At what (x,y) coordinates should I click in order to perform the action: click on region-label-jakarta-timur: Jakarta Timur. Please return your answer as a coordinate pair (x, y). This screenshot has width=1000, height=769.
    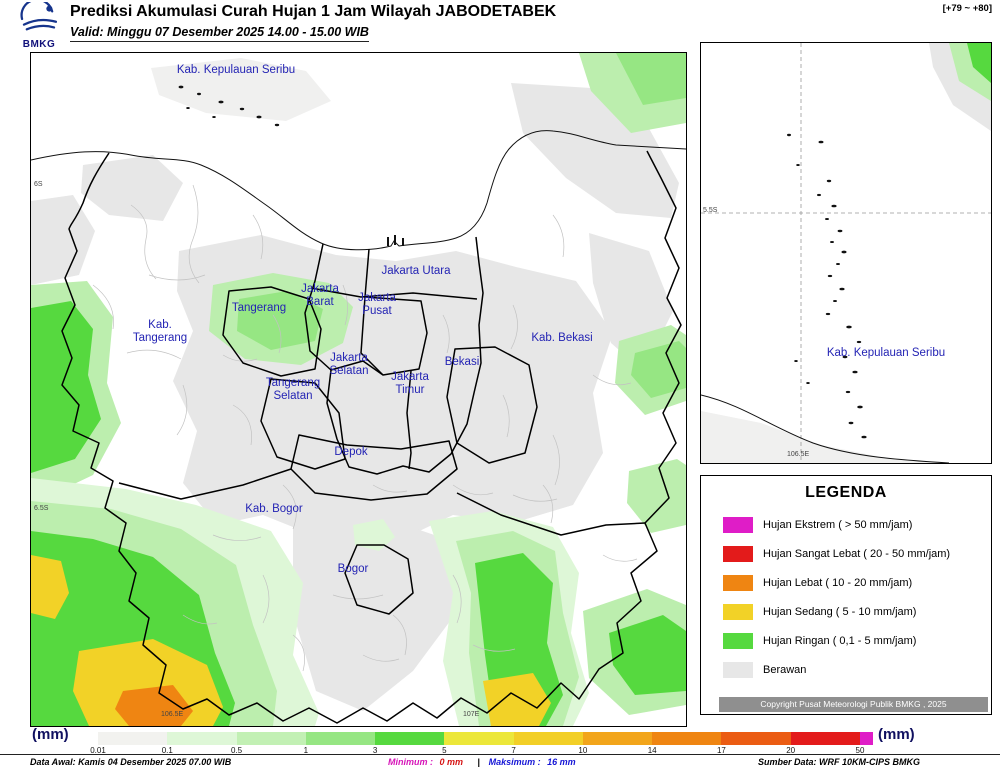
    Looking at the image, I should click on (410, 384).